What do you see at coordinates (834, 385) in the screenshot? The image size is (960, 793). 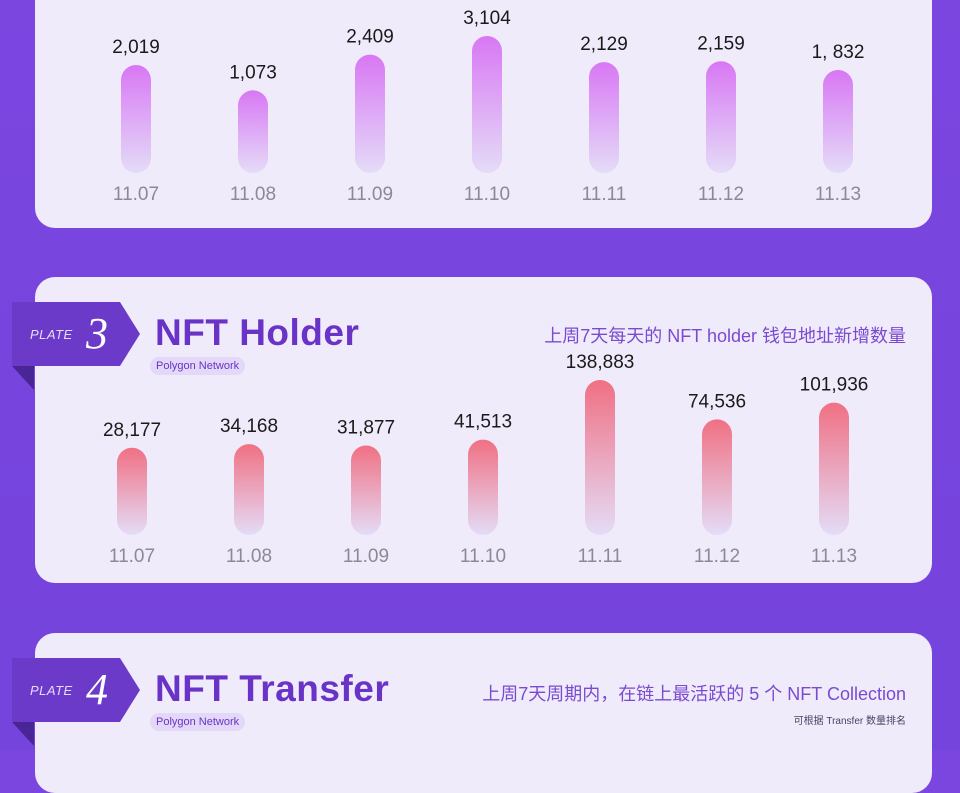 I see `value-label-11.13: 101,936` at bounding box center [834, 385].